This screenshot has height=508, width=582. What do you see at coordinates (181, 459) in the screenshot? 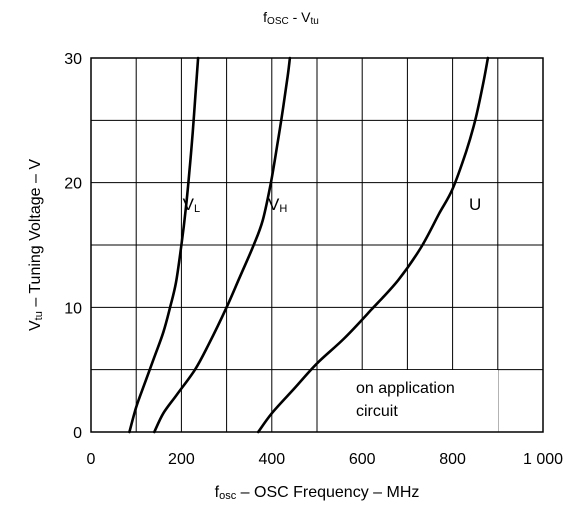
I see `x-tick-label: 200` at bounding box center [181, 459].